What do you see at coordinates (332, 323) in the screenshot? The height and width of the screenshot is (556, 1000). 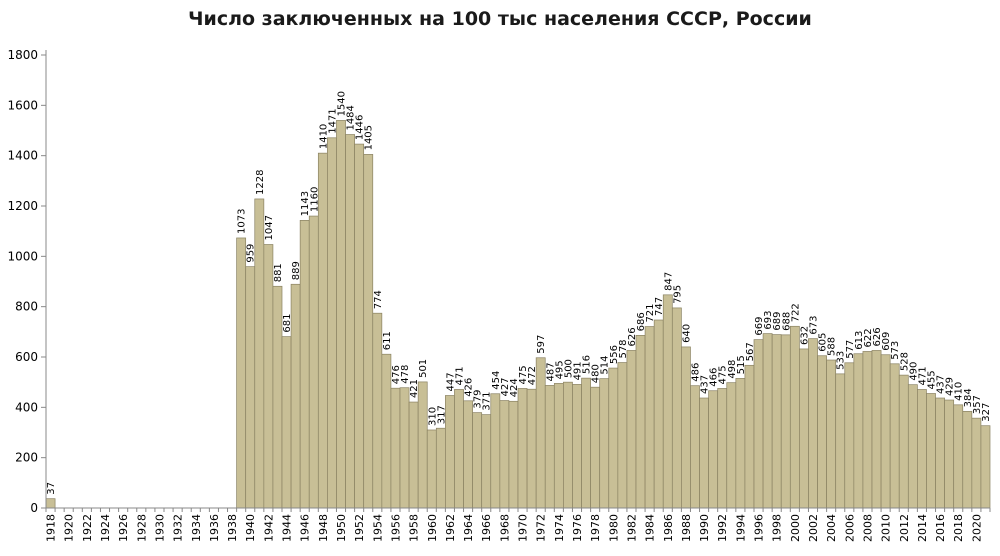 I see `bar-1949` at bounding box center [332, 323].